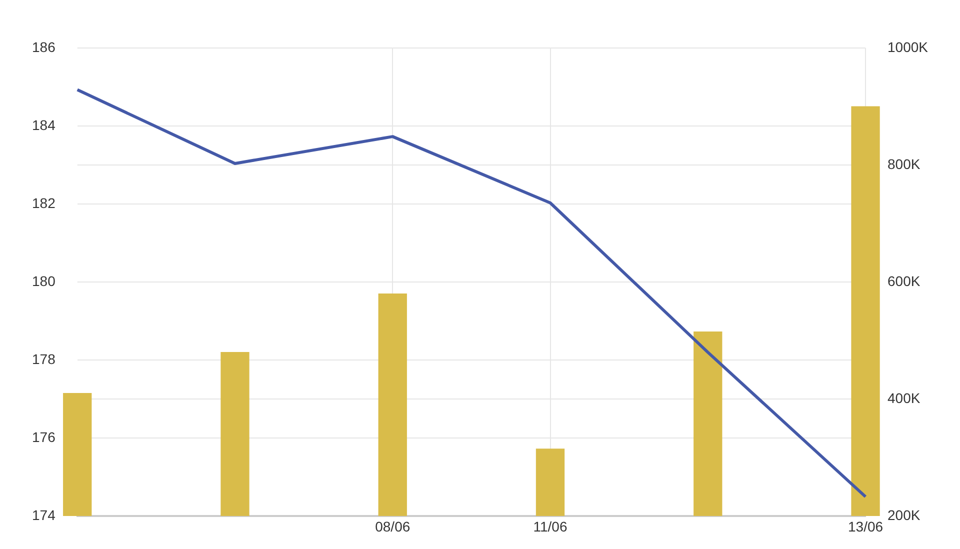 This screenshot has height=549, width=960. What do you see at coordinates (866, 526) in the screenshot?
I see `x-tick-label: 13/06` at bounding box center [866, 526].